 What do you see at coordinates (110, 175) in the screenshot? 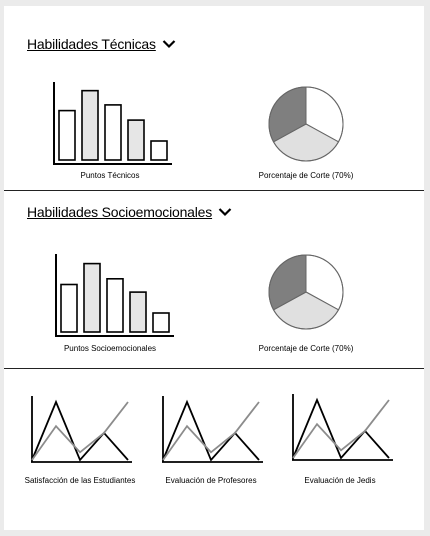
I see `caption-puntos-tecnicos: Puntos Técnicos` at bounding box center [110, 175].